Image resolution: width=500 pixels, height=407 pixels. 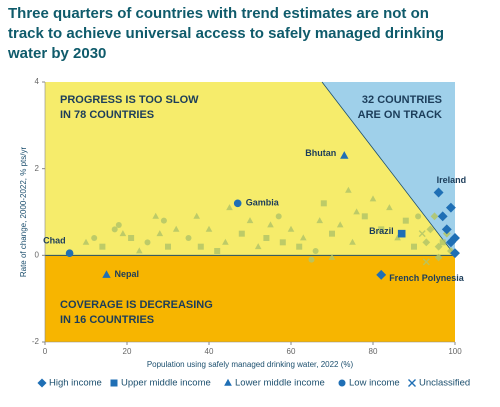 I want to click on y-tick-label: 0, so click(x=37, y=254).